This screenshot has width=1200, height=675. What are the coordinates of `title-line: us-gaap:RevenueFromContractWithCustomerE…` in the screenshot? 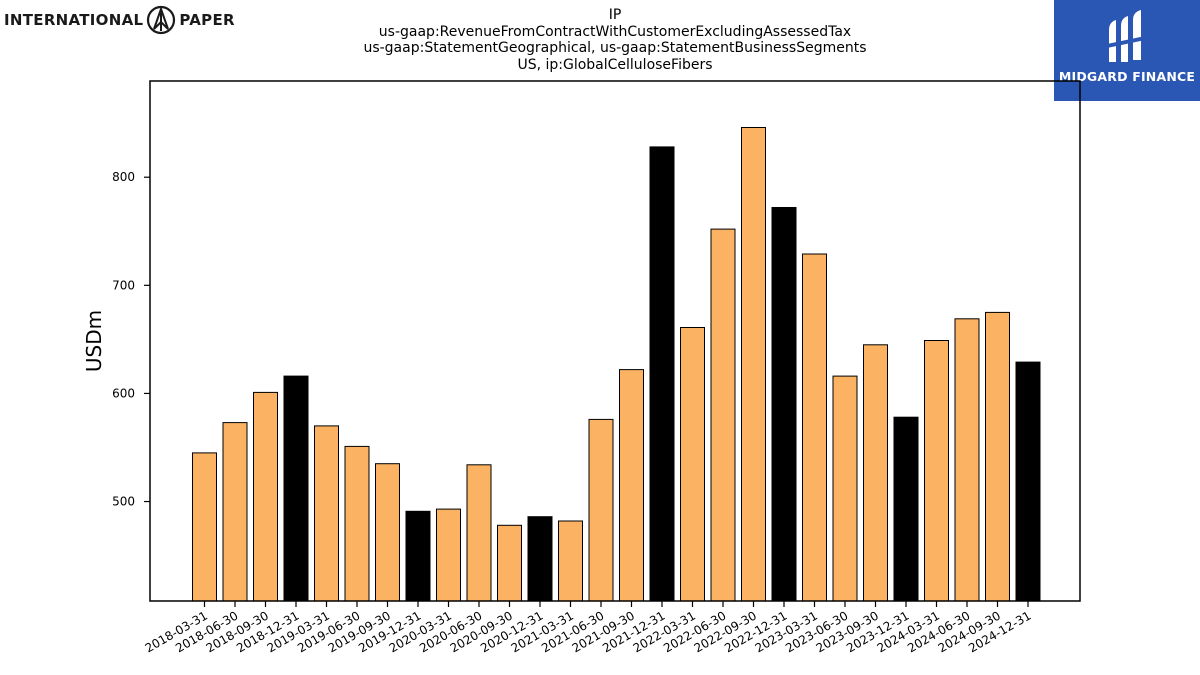 It's located at (615, 31).